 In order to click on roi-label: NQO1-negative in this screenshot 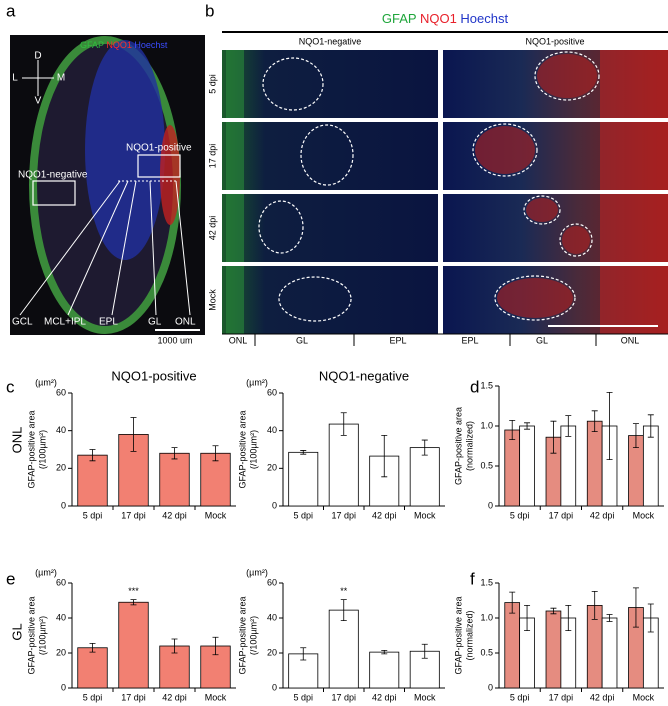, I will do `click(53, 175)`.